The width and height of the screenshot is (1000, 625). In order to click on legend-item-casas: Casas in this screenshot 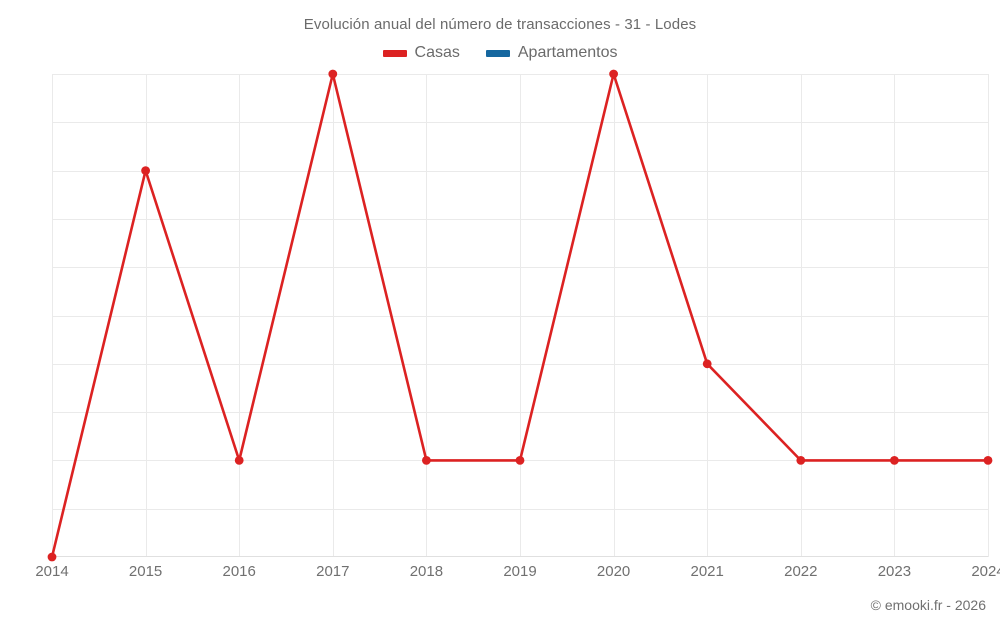, I will do `click(421, 53)`.